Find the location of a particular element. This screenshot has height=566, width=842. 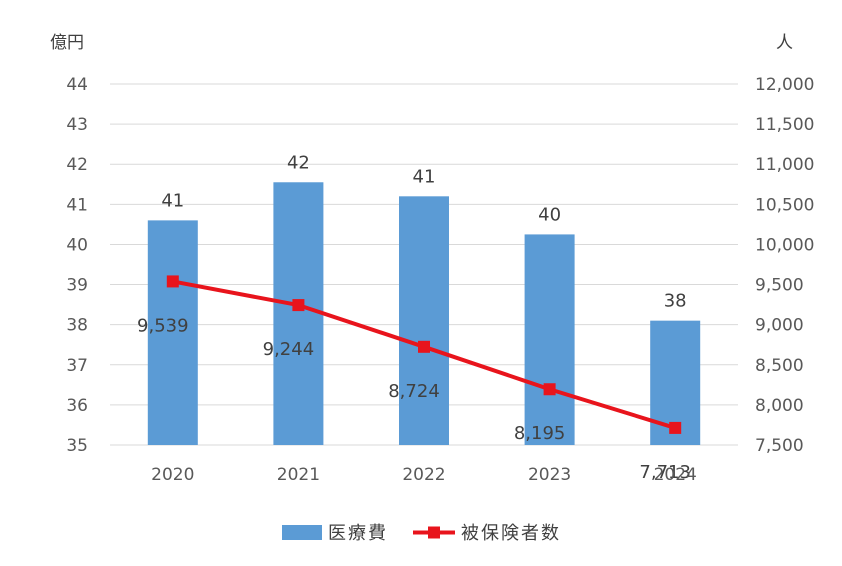

line-data-label: 8,724 is located at coordinates (414, 391).